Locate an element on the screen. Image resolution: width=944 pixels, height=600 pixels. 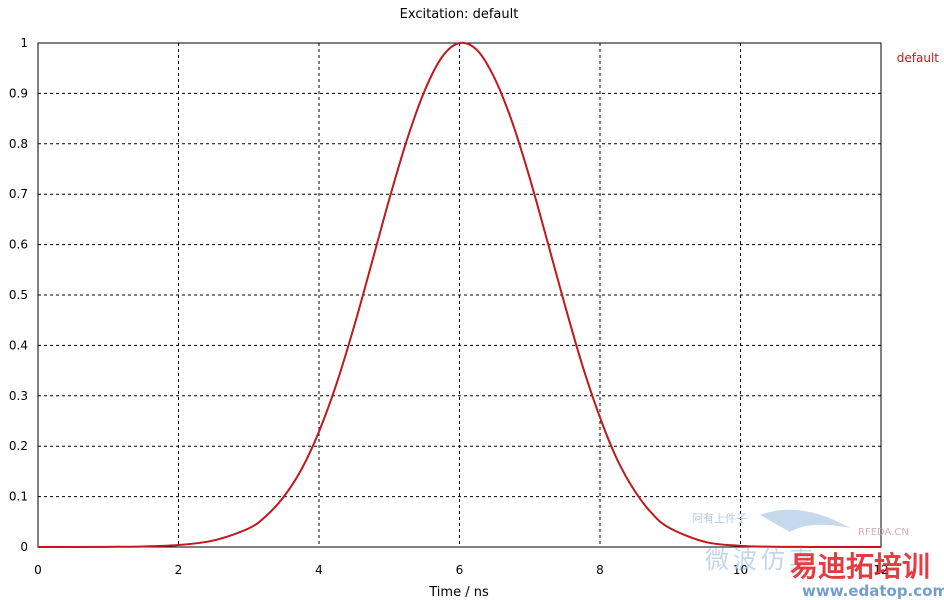
x-tick-label: 0 is located at coordinates (38, 570).